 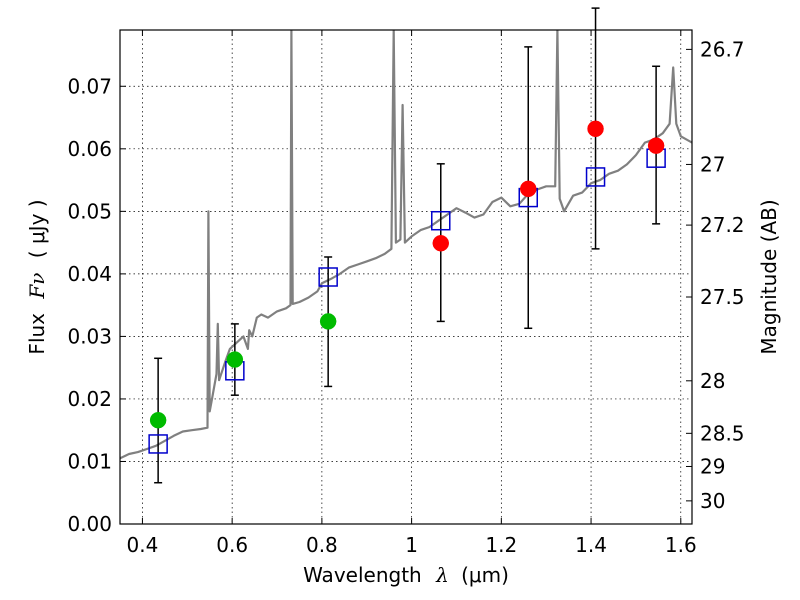 What do you see at coordinates (322, 545) in the screenshot?
I see `x-tick-label: 0.8` at bounding box center [322, 545].